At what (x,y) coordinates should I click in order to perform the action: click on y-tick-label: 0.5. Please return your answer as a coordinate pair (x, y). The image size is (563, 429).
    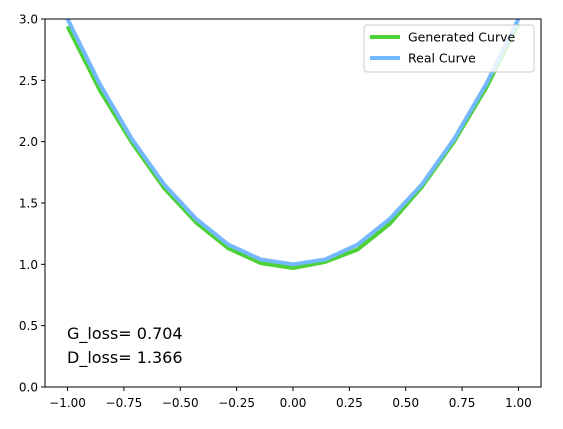
    Looking at the image, I should click on (28, 326).